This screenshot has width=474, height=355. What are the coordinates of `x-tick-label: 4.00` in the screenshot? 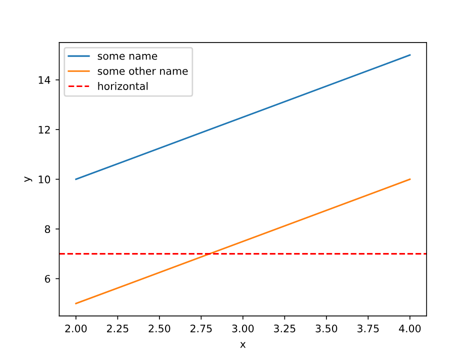 It's located at (409, 328).